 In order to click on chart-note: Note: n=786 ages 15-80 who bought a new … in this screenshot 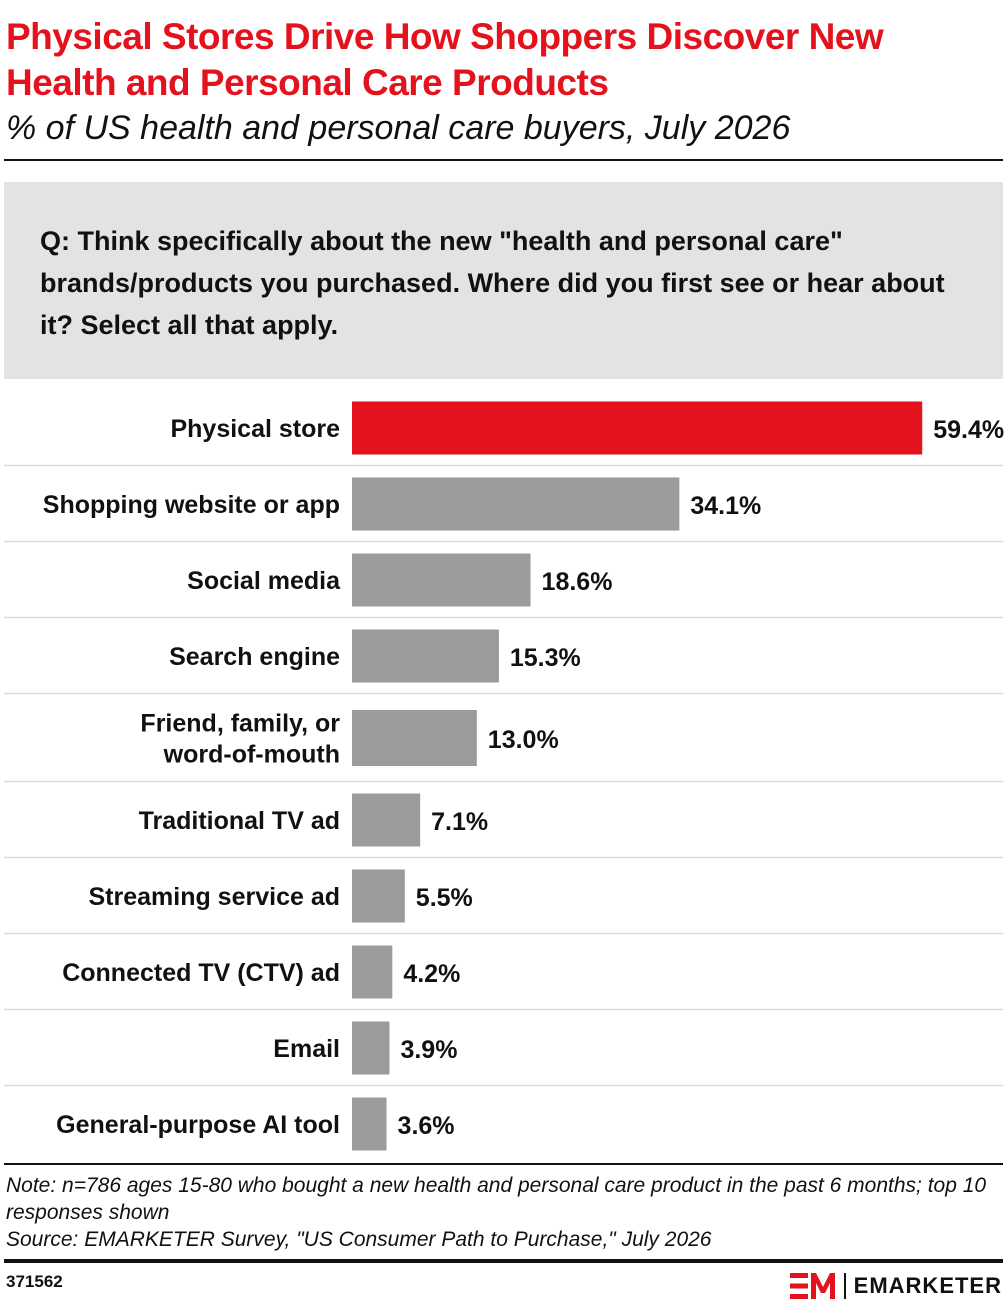, I will do `click(496, 1199)`.